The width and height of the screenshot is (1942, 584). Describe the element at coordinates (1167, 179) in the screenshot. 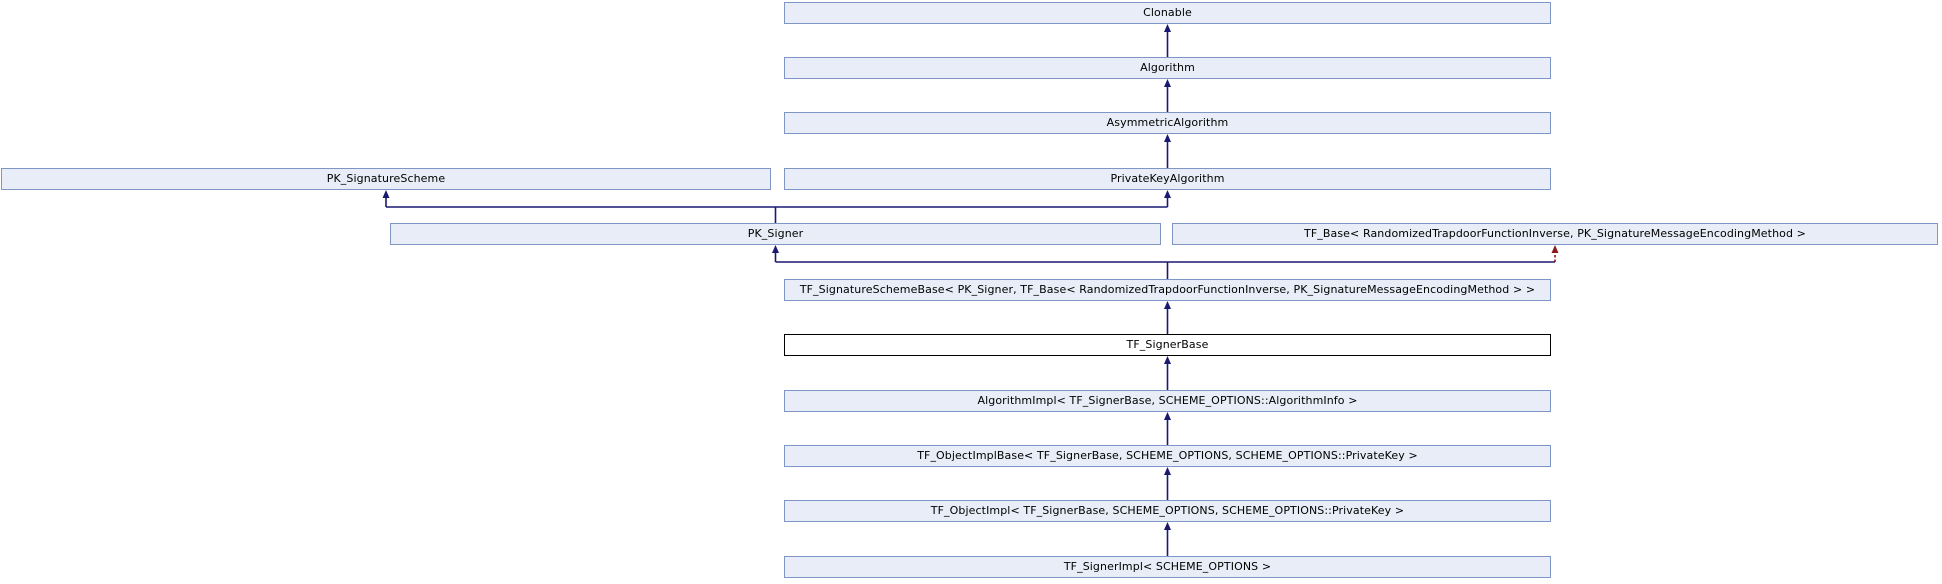

I see `node-private-key-algorithm: PrivateKeyAlgorithm` at that location.